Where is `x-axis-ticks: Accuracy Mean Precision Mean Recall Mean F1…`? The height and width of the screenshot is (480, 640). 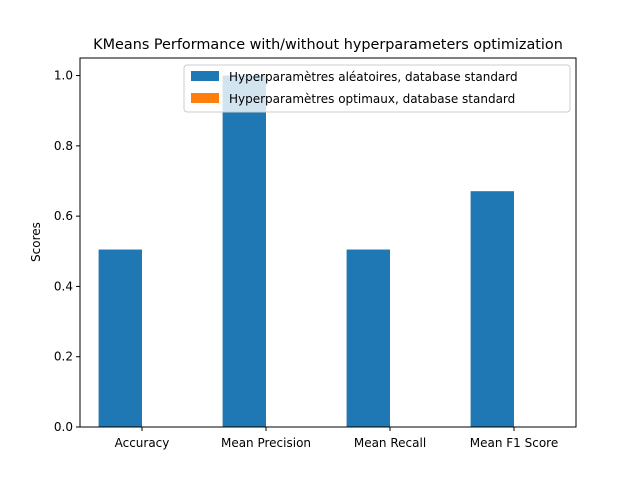
x-axis-ticks: Accuracy Mean Precision Mean Recall Mean F1… is located at coordinates (336, 438).